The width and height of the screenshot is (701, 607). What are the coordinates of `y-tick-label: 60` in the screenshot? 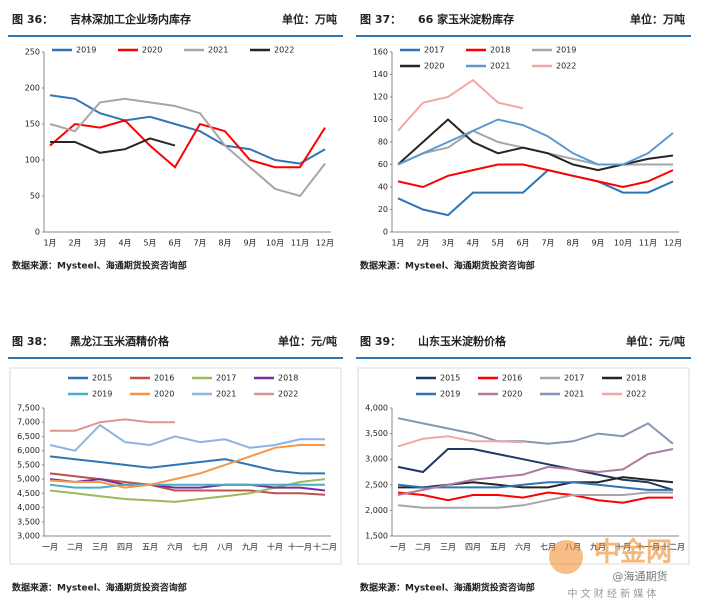 It's located at (383, 164).